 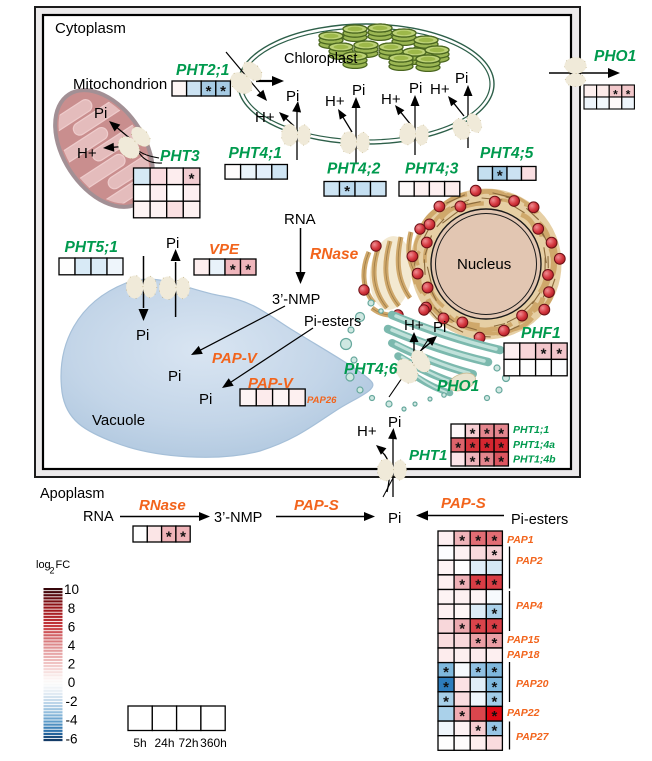 I want to click on svg-text: PAP27, so click(x=533, y=737).